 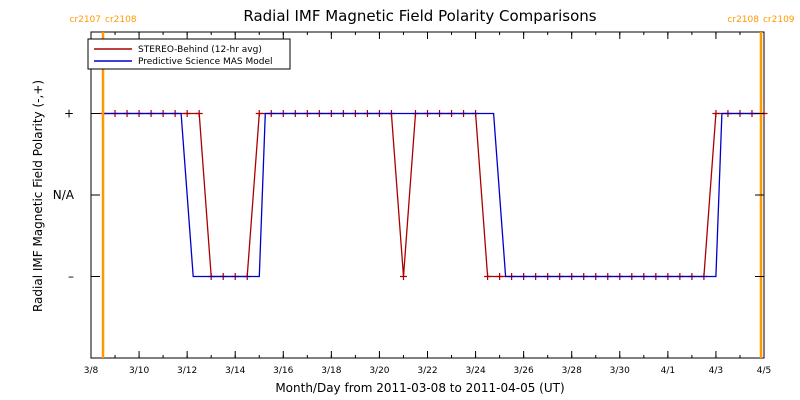 What do you see at coordinates (379, 371) in the screenshot?
I see `x-tick-label: 3/20` at bounding box center [379, 371].